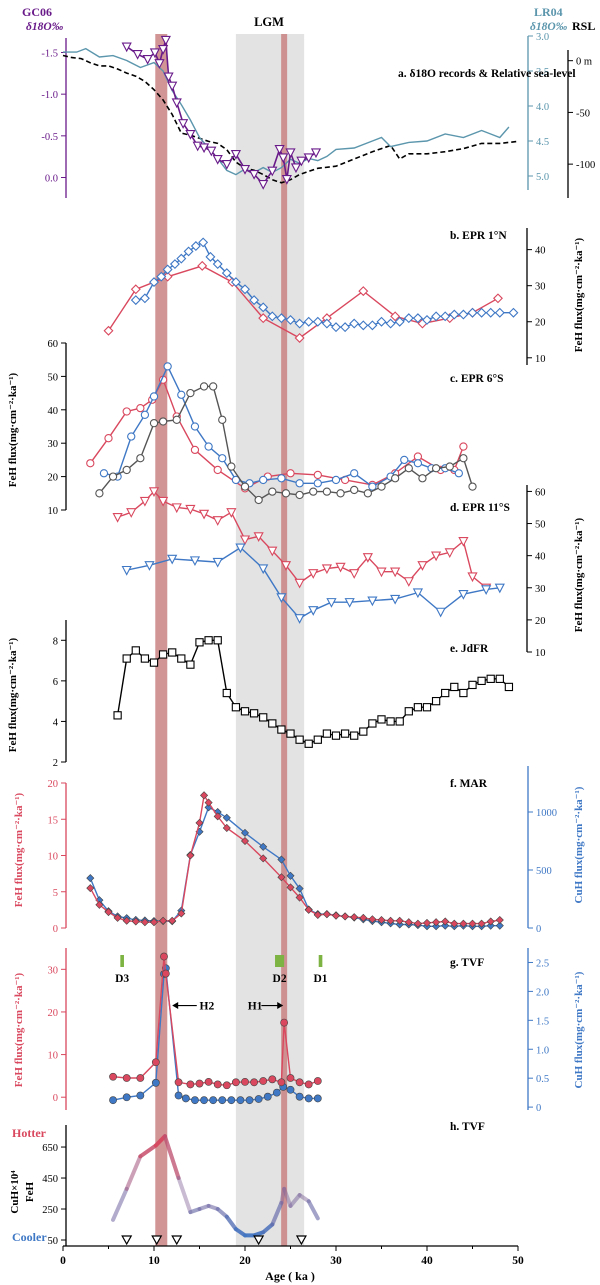 The width and height of the screenshot is (600, 1285). What do you see at coordinates (542, 72) in the screenshot?
I see `y-tick-label: 3.5` at bounding box center [542, 72].